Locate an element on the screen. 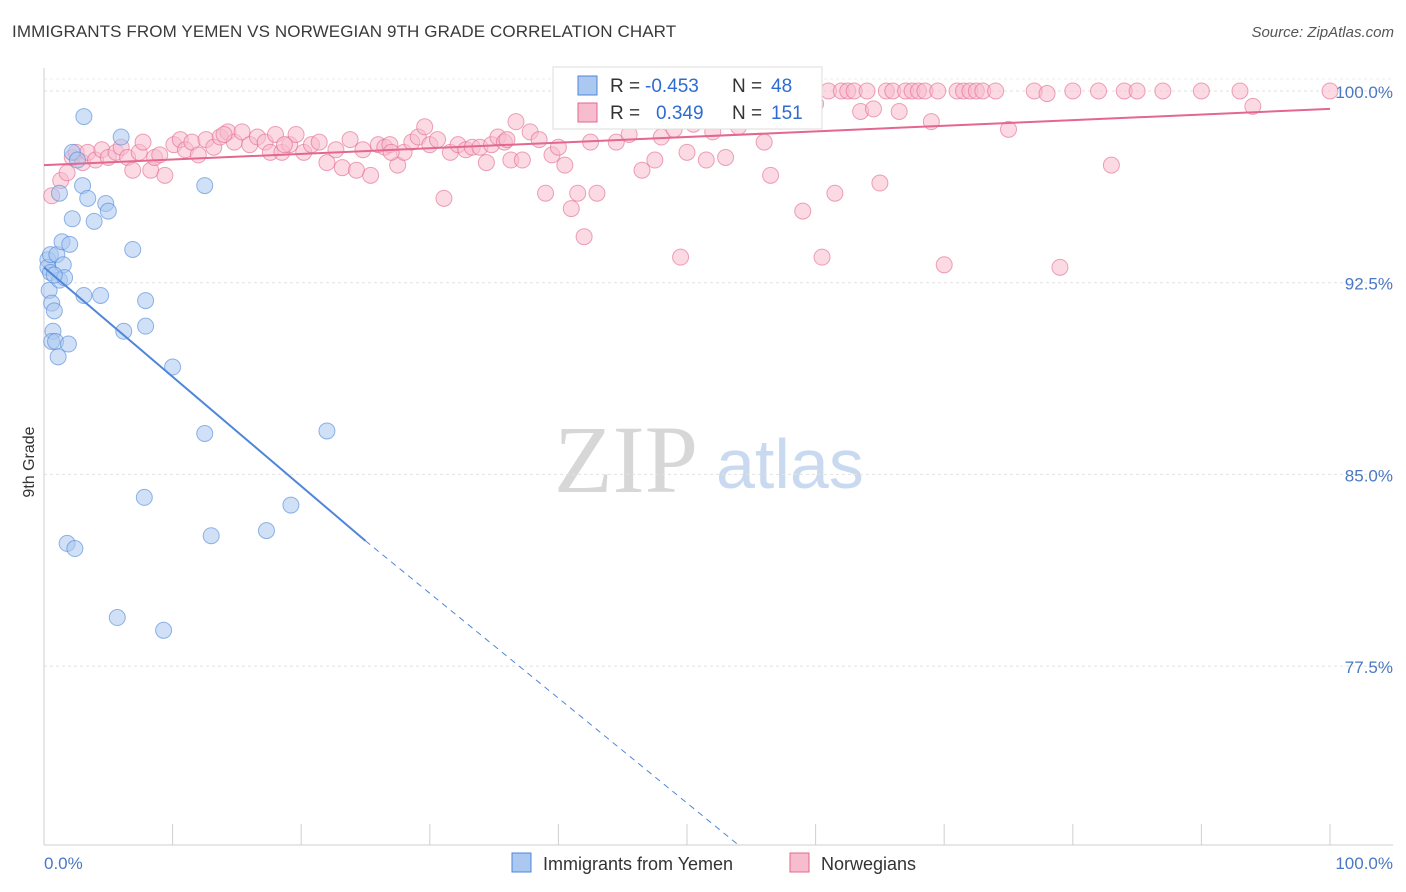 Image resolution: width=1406 pixels, height=892 pixels. y-axis-label: 9th Grade is located at coordinates (29, 461).